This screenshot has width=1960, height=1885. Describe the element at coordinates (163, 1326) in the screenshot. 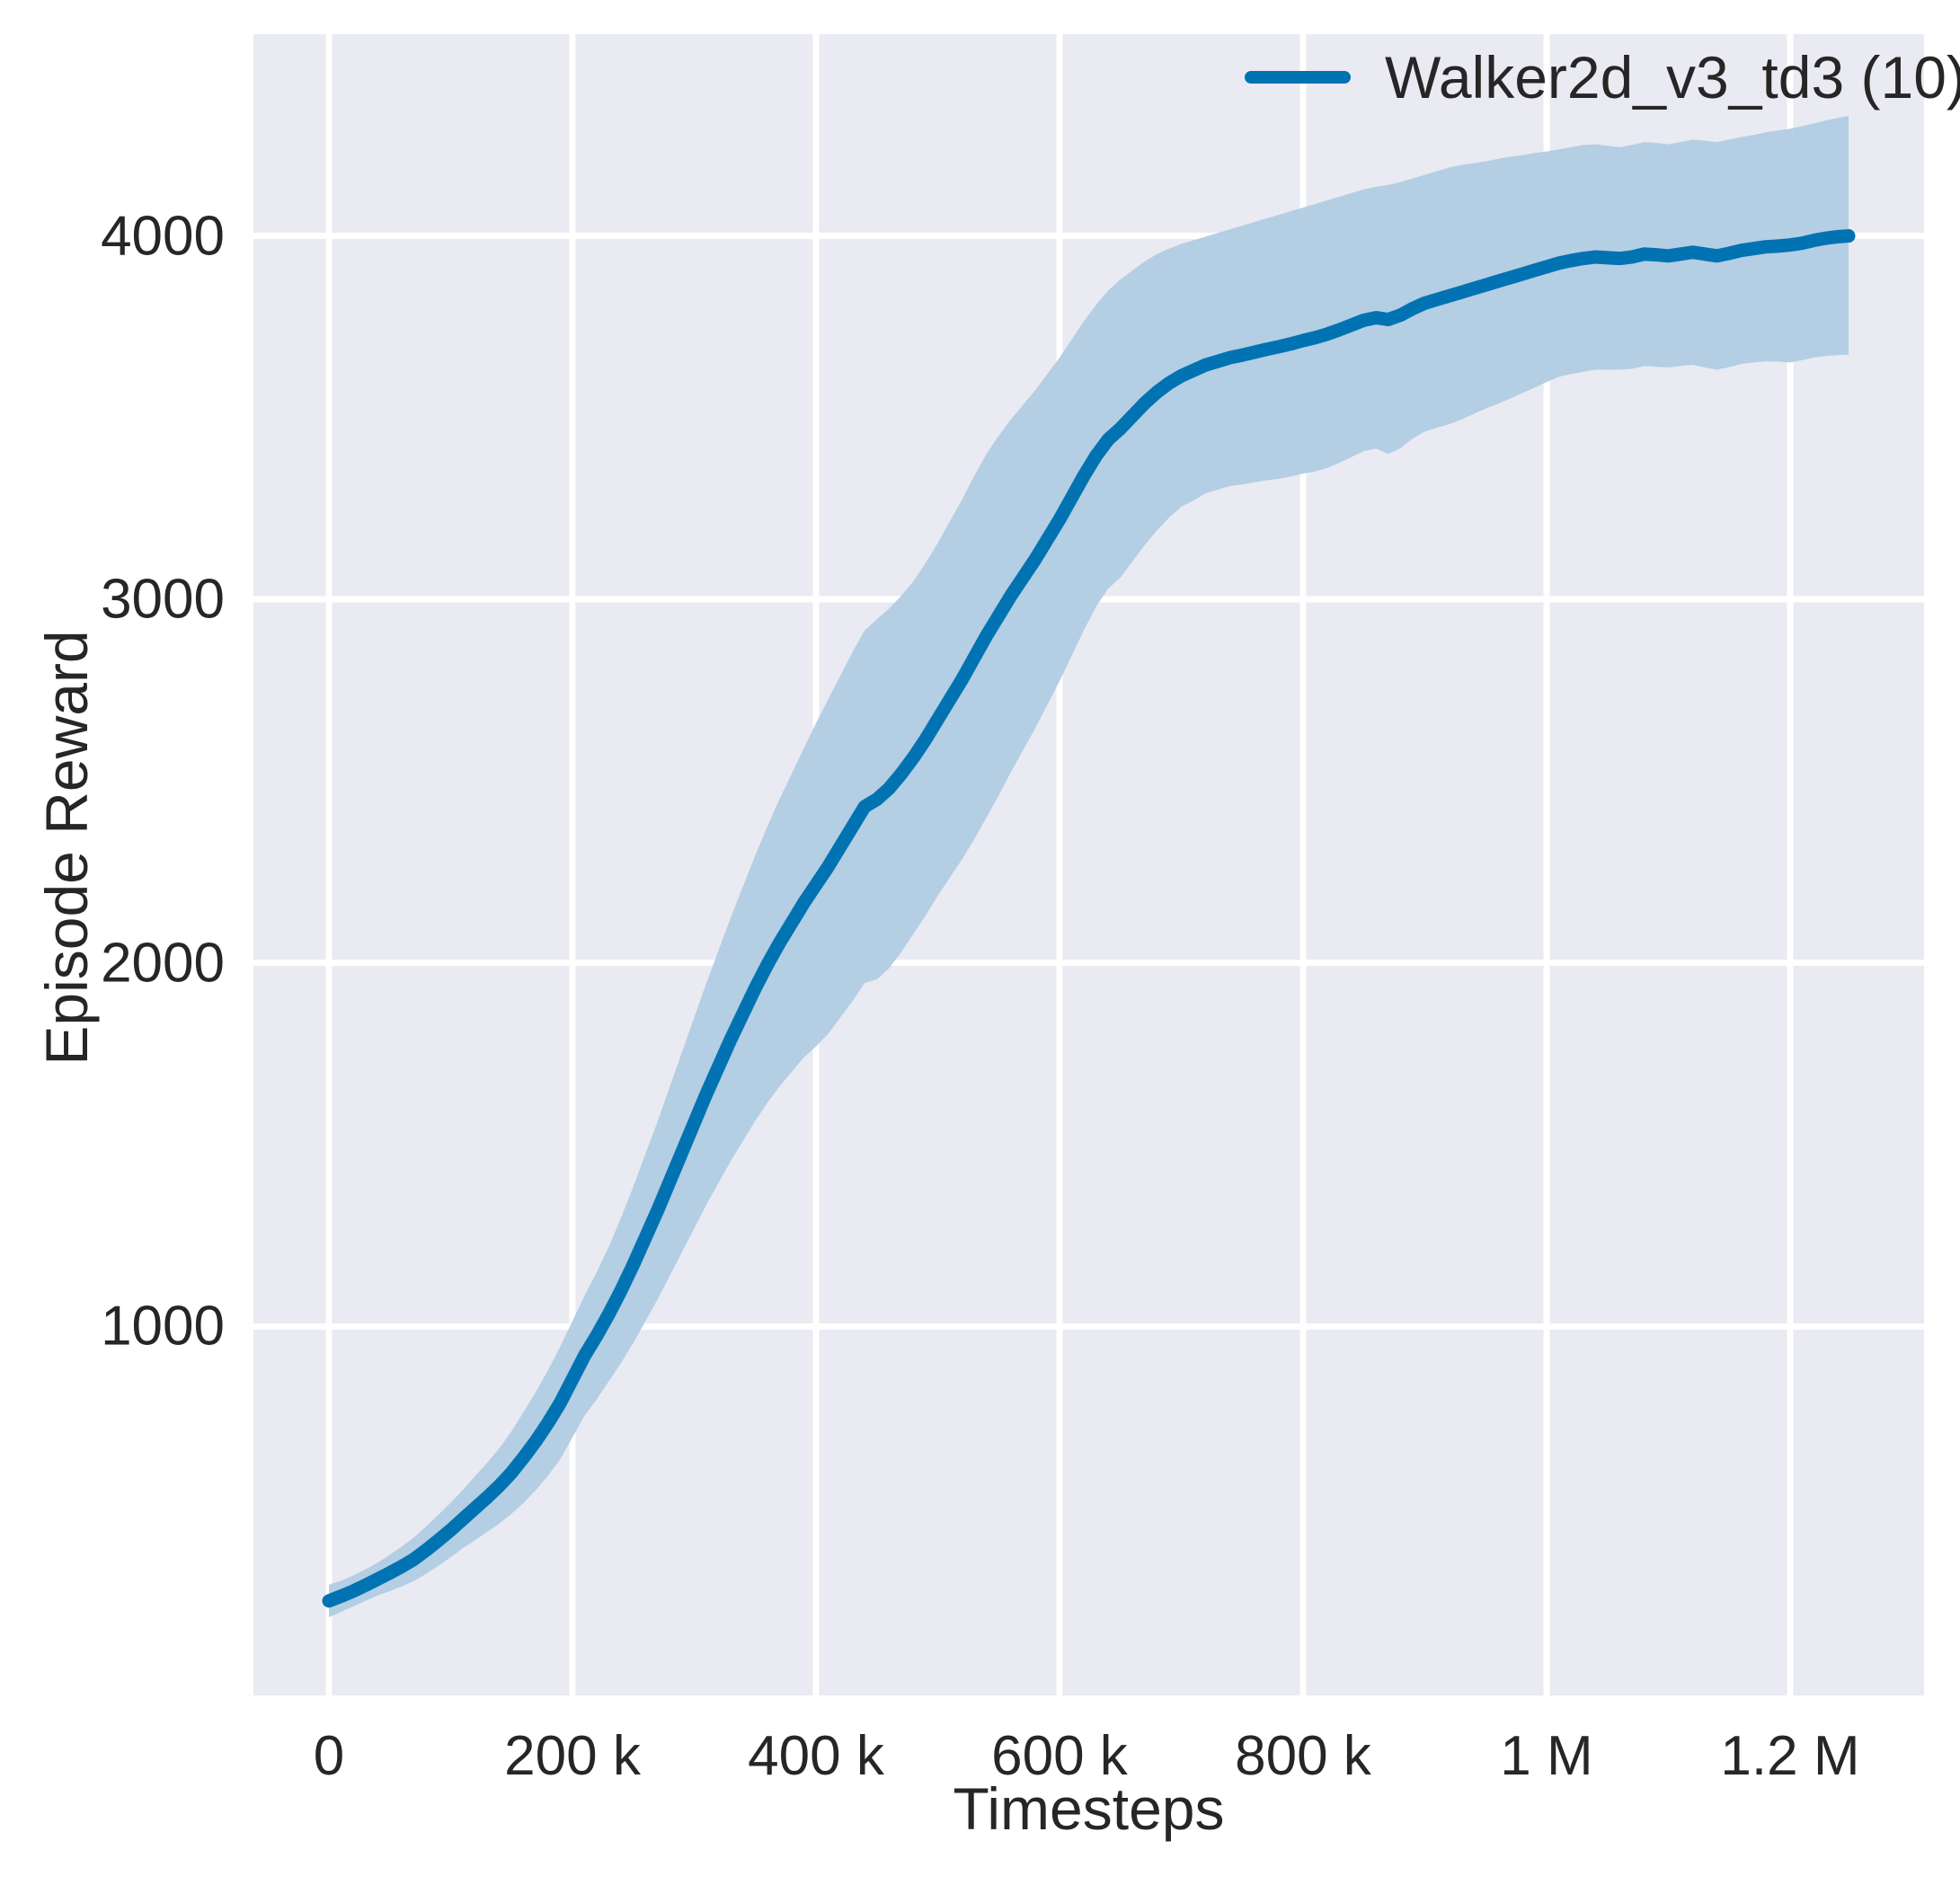

I see `y-tick-1000: 1000` at that location.